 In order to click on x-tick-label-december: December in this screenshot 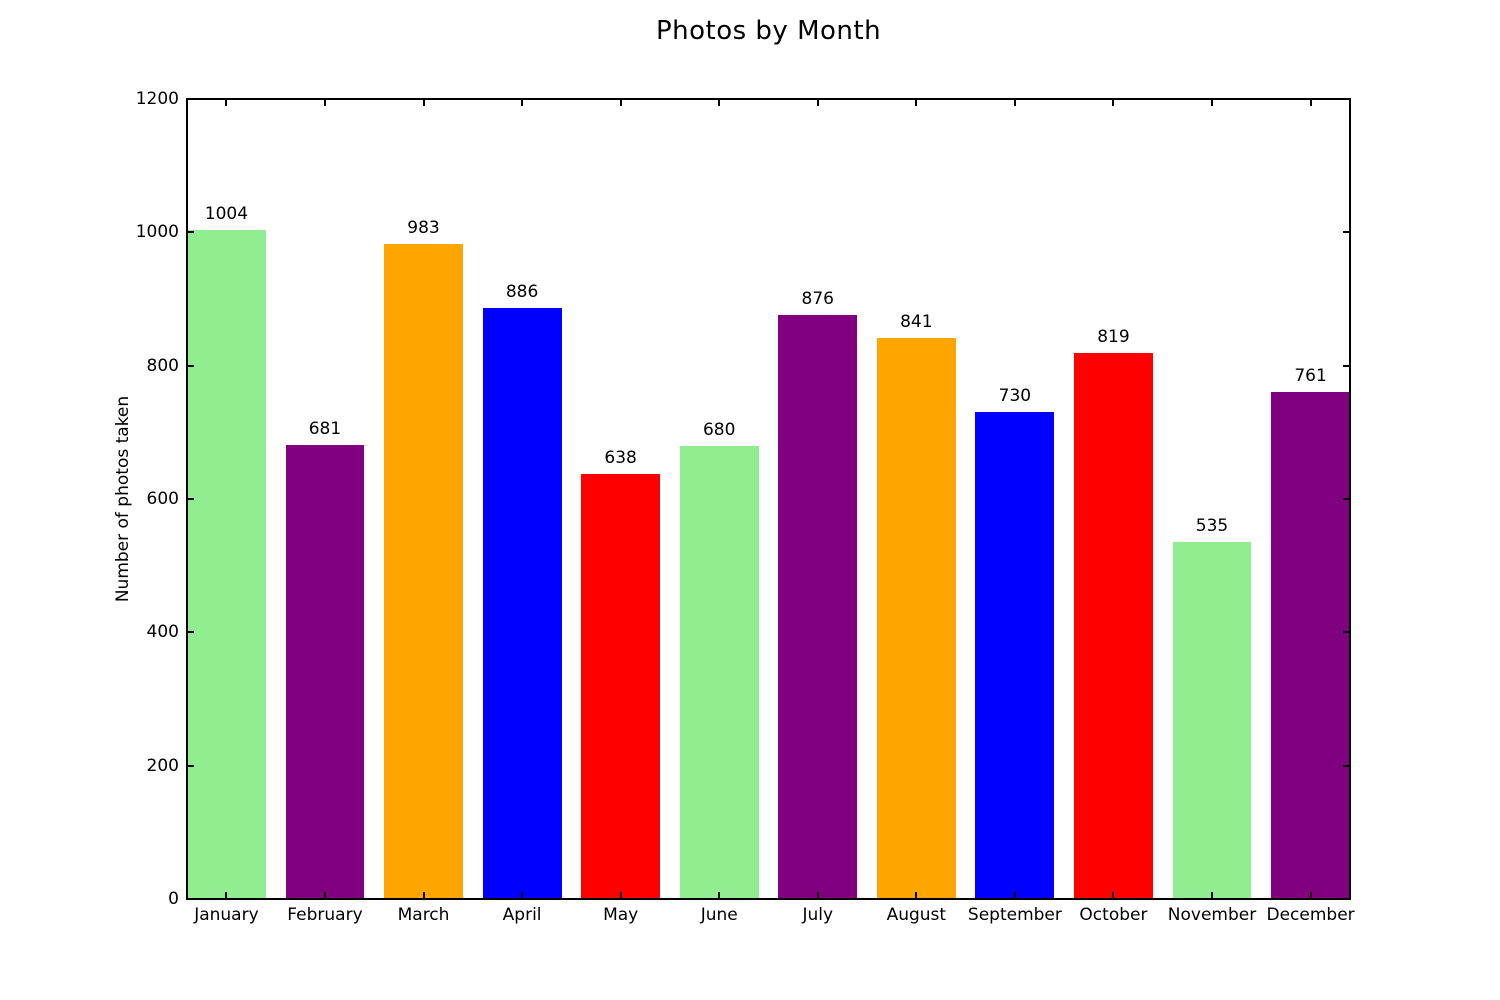, I will do `click(1310, 915)`.